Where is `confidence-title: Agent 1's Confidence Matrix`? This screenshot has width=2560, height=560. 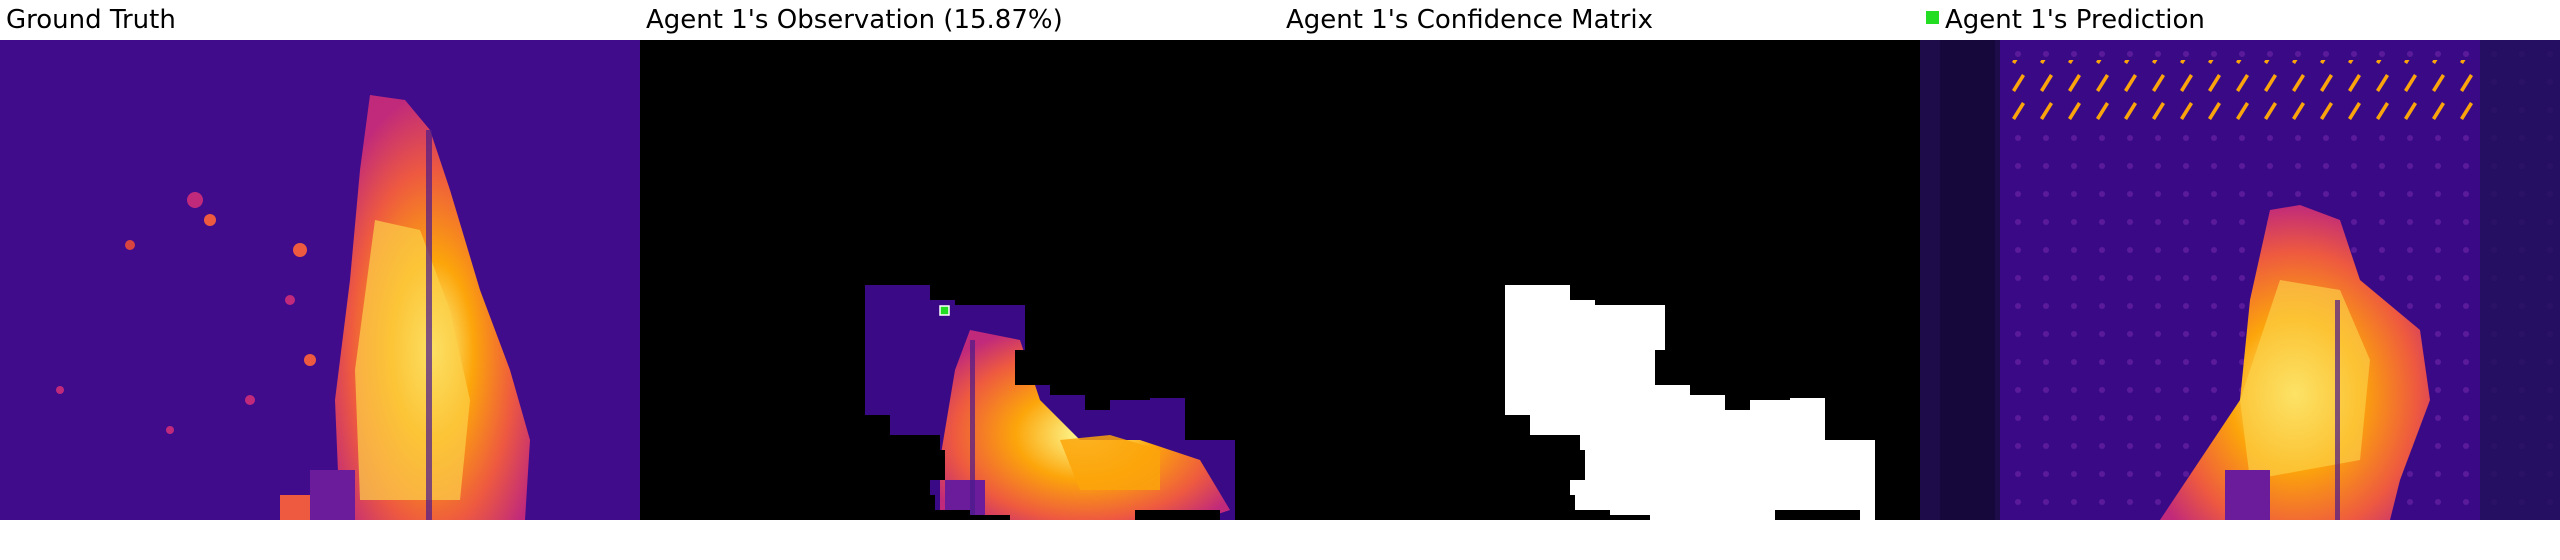
confidence-title: Agent 1's Confidence Matrix is located at coordinates (1470, 20).